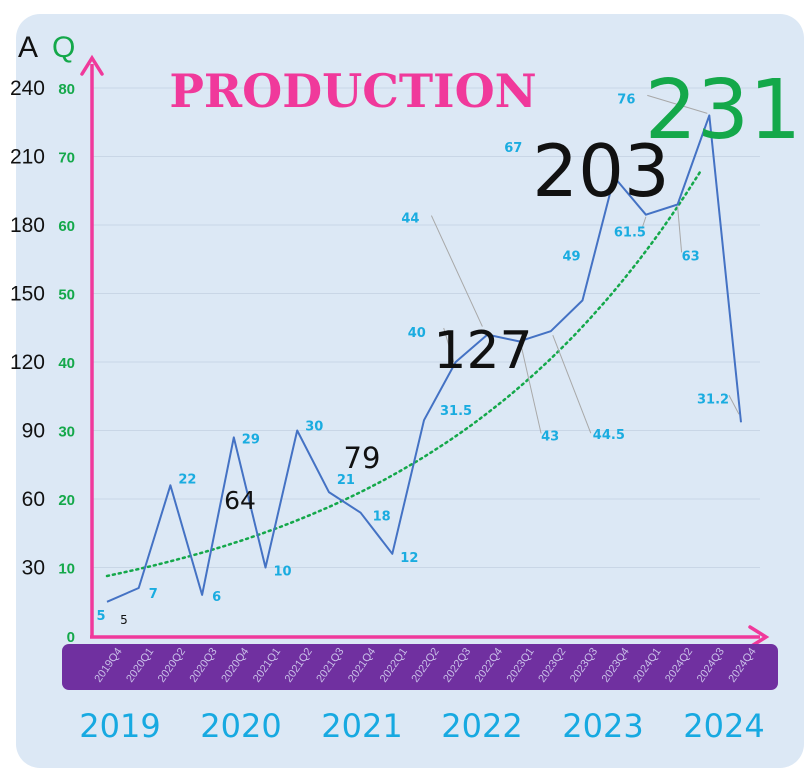 Image resolution: width=804 pixels, height=775 pixels. I want to click on year-label: 2019, so click(119, 726).